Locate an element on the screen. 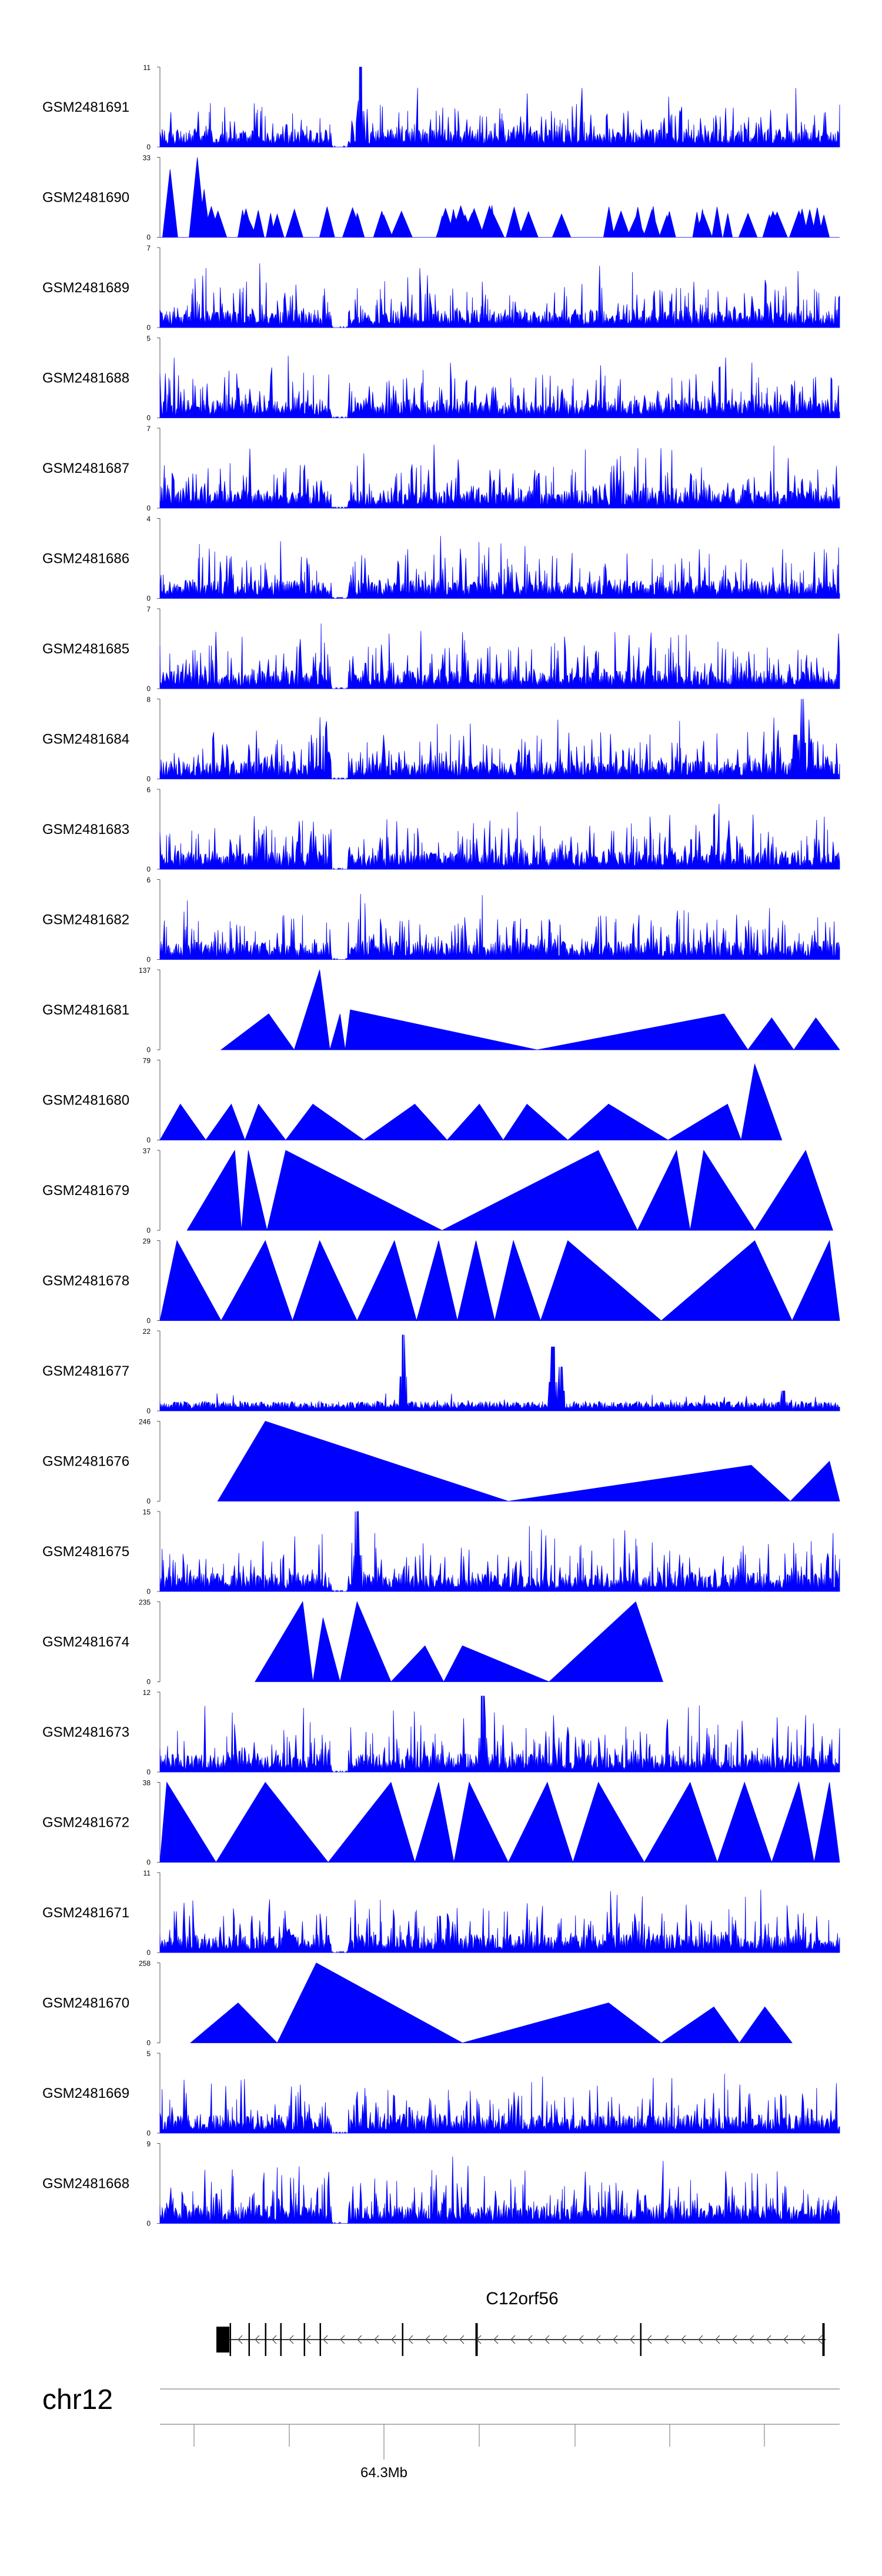 Image resolution: width=882 pixels, height=2576 pixels. track-GSM2481682: GSM2481682 6 0 is located at coordinates (441, 920).